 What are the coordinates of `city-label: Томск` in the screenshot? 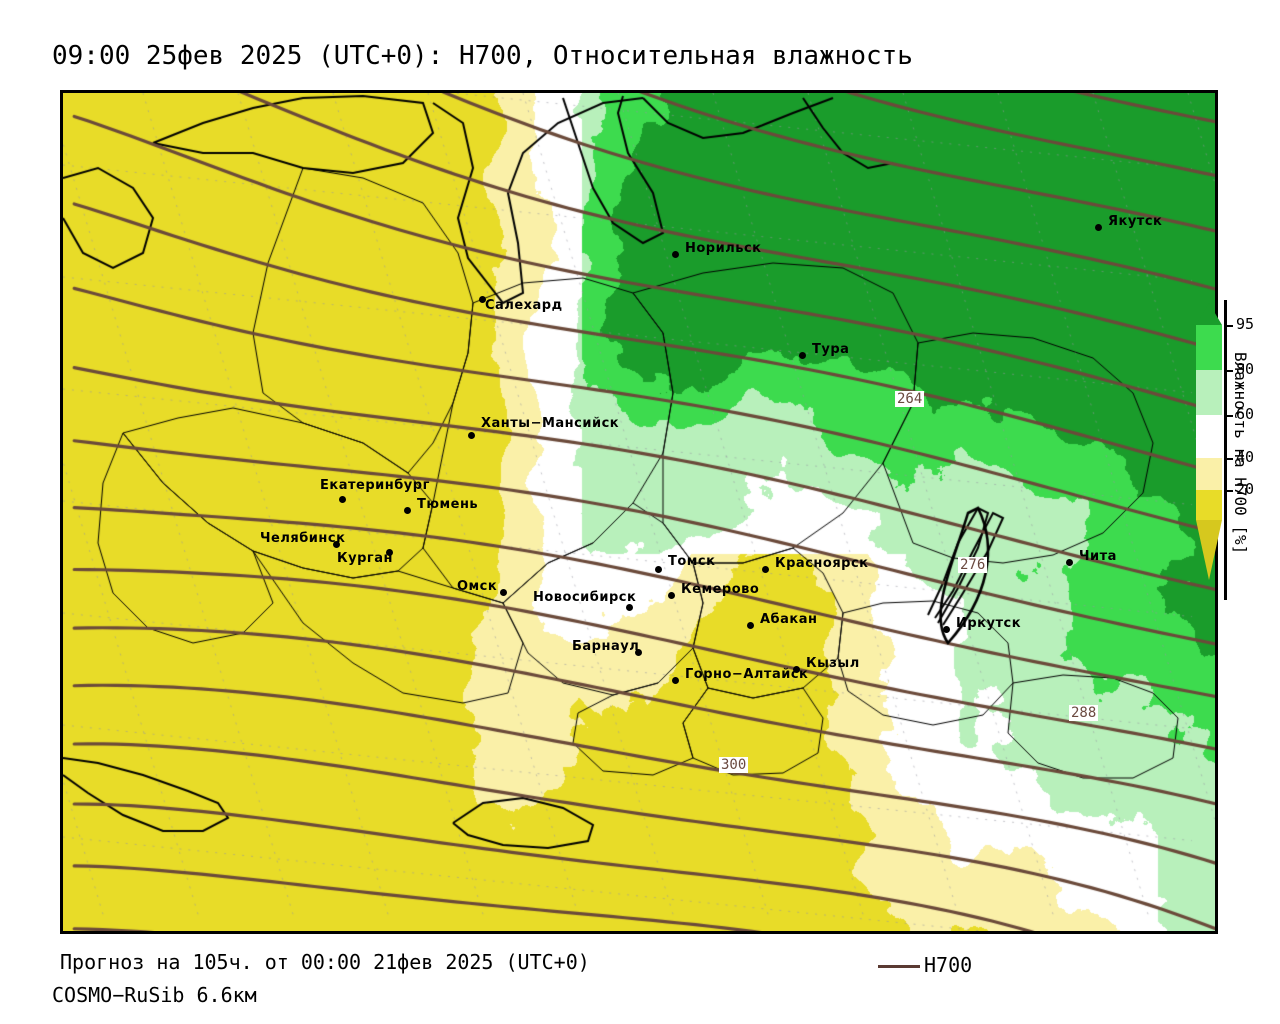 It's located at (692, 561).